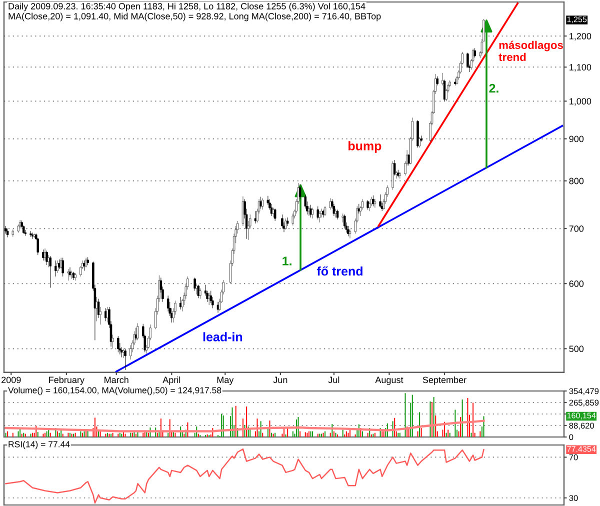 This screenshot has height=506, width=600. Describe the element at coordinates (581, 416) in the screenshot. I see `text: 160,154` at that location.